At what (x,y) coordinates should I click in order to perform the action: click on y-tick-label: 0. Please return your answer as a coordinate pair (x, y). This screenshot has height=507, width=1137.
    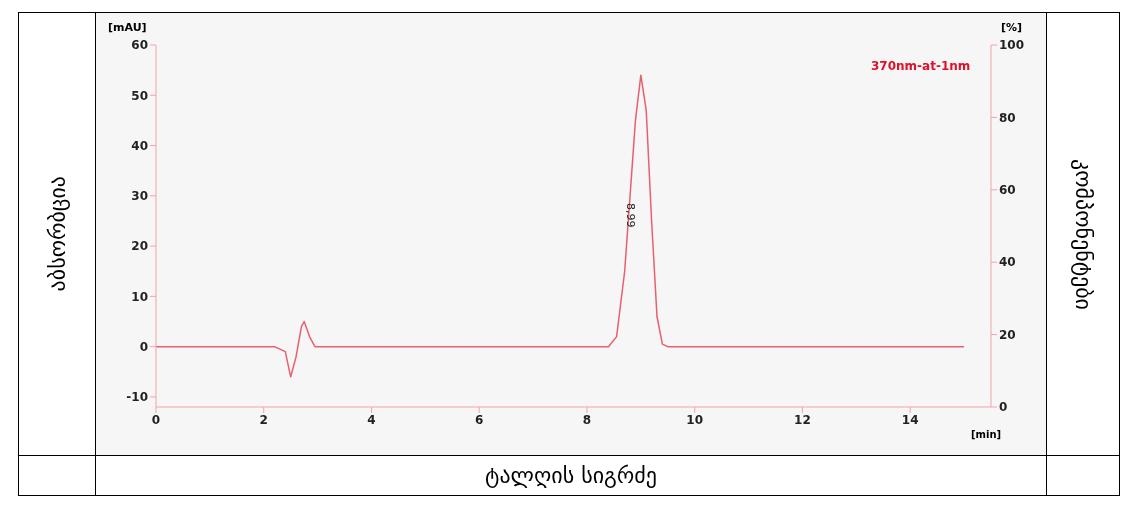
    Looking at the image, I should click on (143, 346).